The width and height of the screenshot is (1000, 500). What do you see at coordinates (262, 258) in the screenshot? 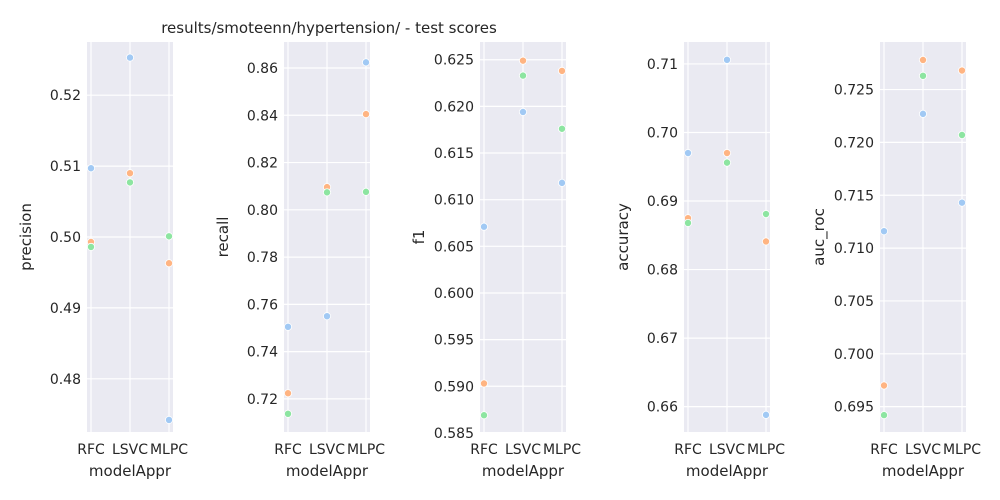
I see `y-tick-label: 0.78` at bounding box center [262, 258].